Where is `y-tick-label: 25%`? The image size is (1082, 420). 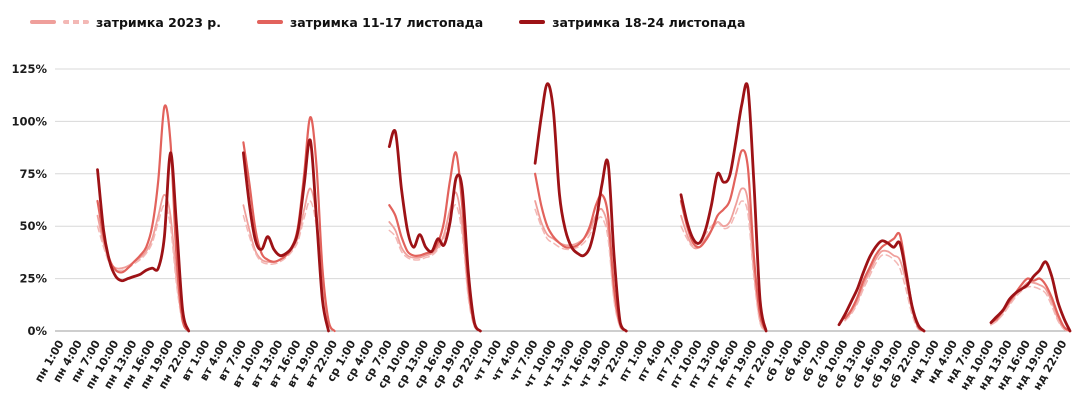
y-tick-label: 25% is located at coordinates (33, 279).